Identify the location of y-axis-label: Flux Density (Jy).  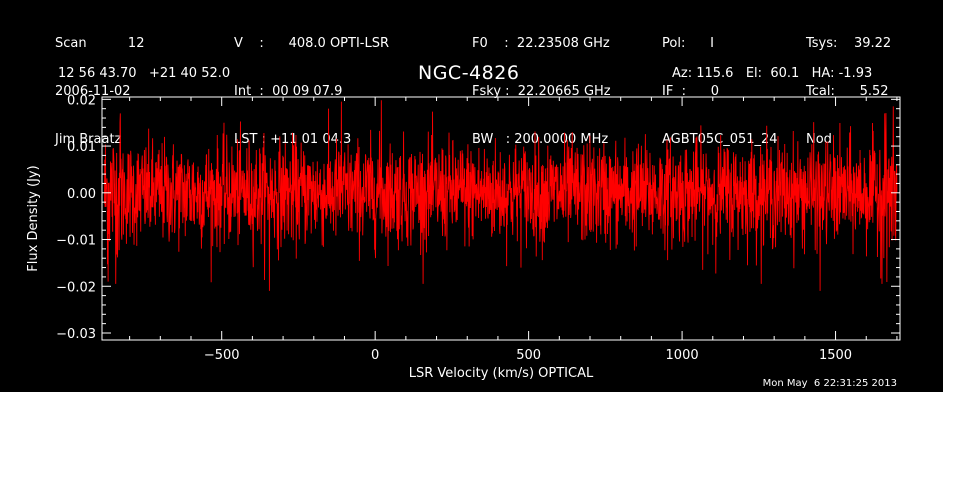
(33, 218).